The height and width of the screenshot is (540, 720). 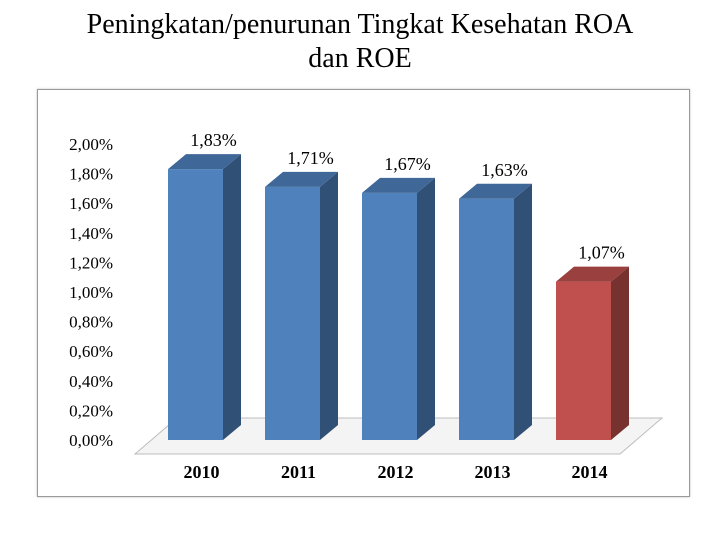 What do you see at coordinates (590, 472) in the screenshot?
I see `x-tick-label: 2014` at bounding box center [590, 472].